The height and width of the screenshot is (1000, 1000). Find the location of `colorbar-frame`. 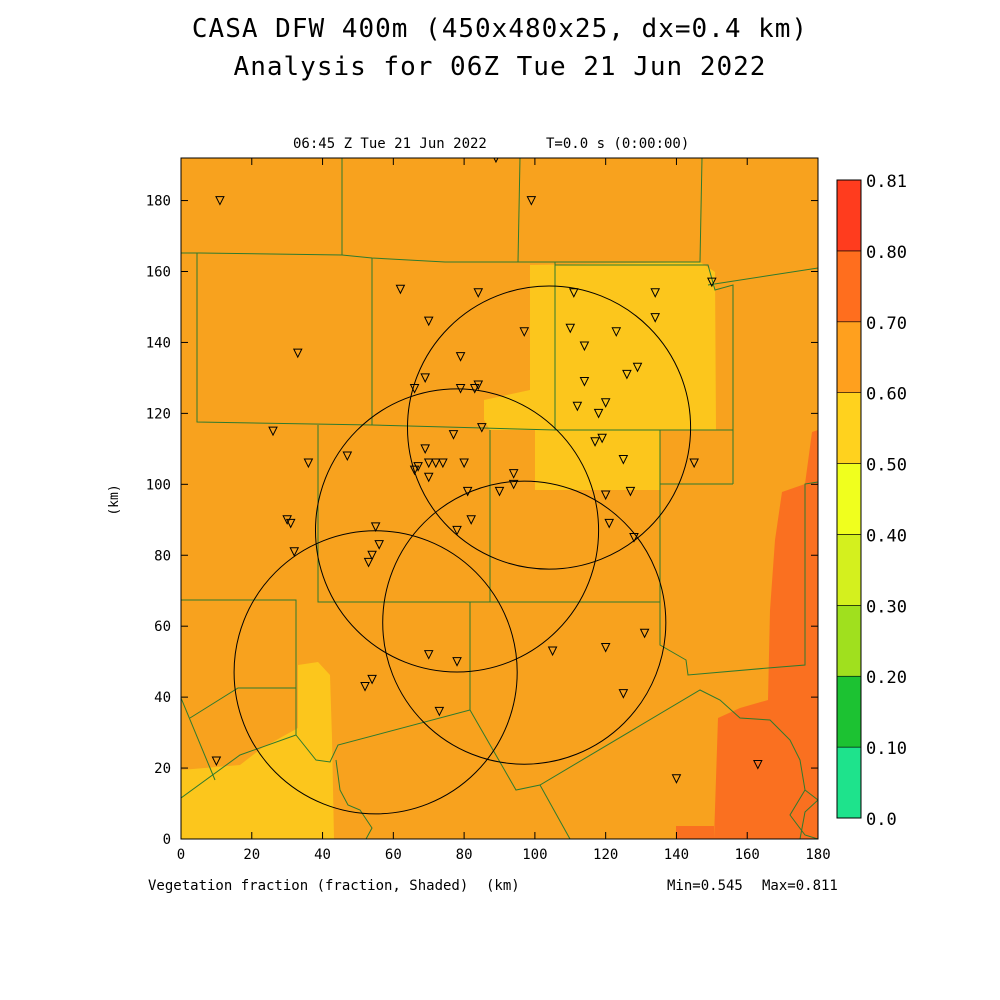

colorbar-frame is located at coordinates (849, 499).